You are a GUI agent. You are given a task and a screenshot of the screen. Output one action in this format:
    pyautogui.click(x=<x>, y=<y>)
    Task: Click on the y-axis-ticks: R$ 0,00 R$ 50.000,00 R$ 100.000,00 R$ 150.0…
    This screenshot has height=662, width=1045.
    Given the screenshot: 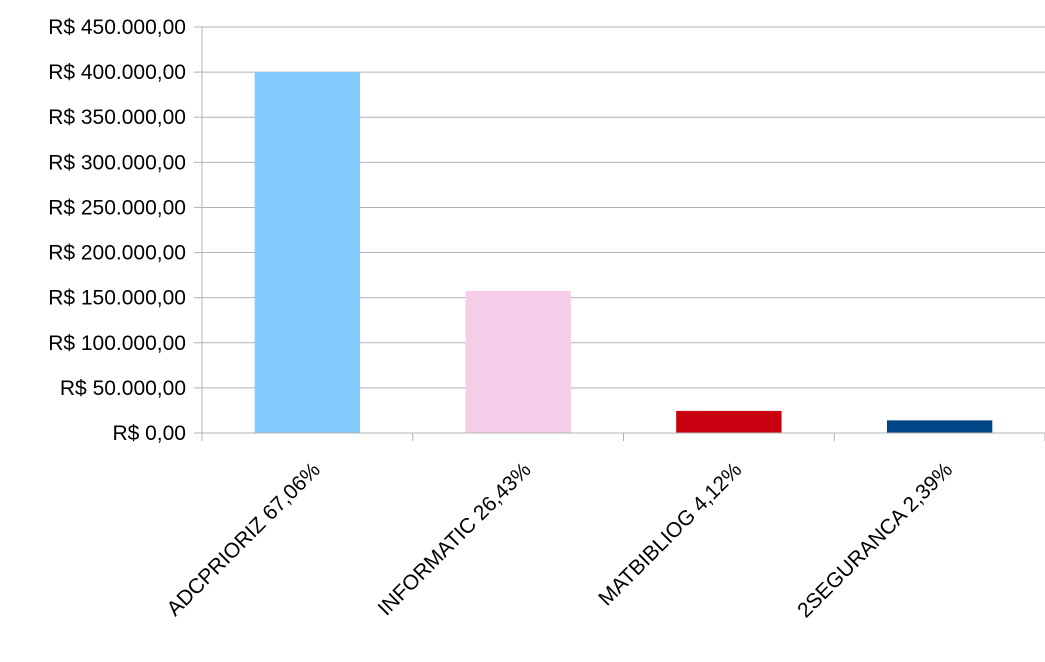 What is the action you would take?
    pyautogui.click(x=125, y=230)
    